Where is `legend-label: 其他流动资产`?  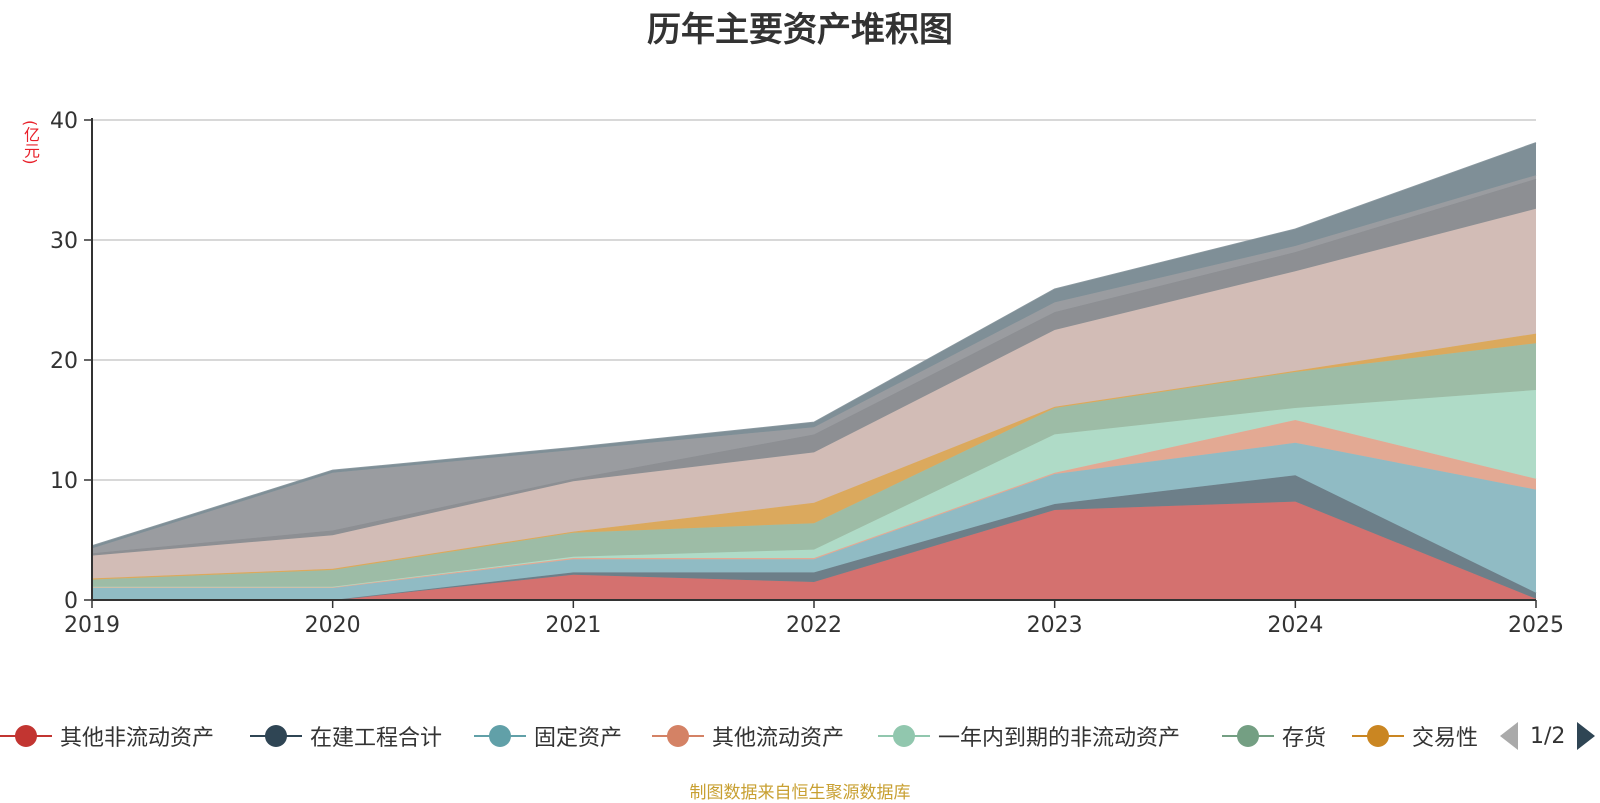
legend-label: 其他流动资产 is located at coordinates (778, 738).